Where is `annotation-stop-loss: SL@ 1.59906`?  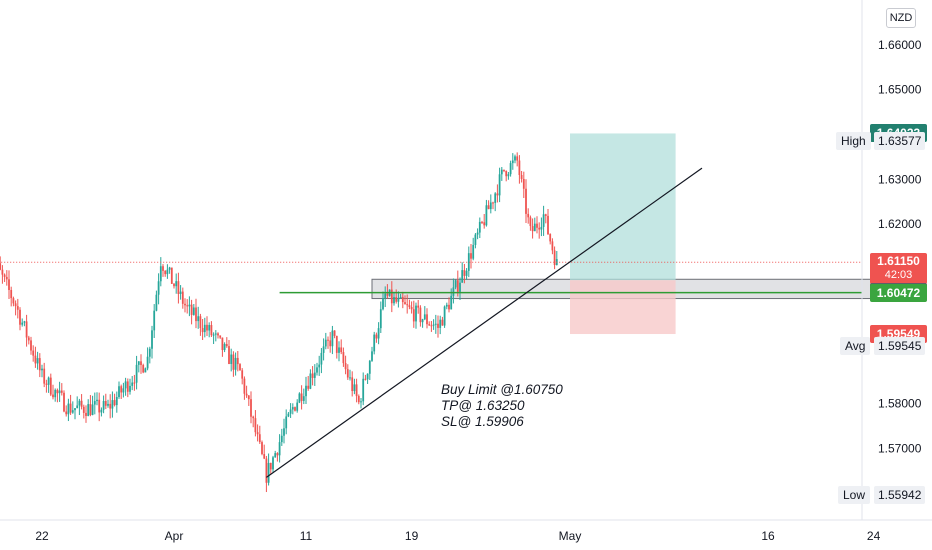
annotation-stop-loss: SL@ 1.59906 is located at coordinates (482, 421).